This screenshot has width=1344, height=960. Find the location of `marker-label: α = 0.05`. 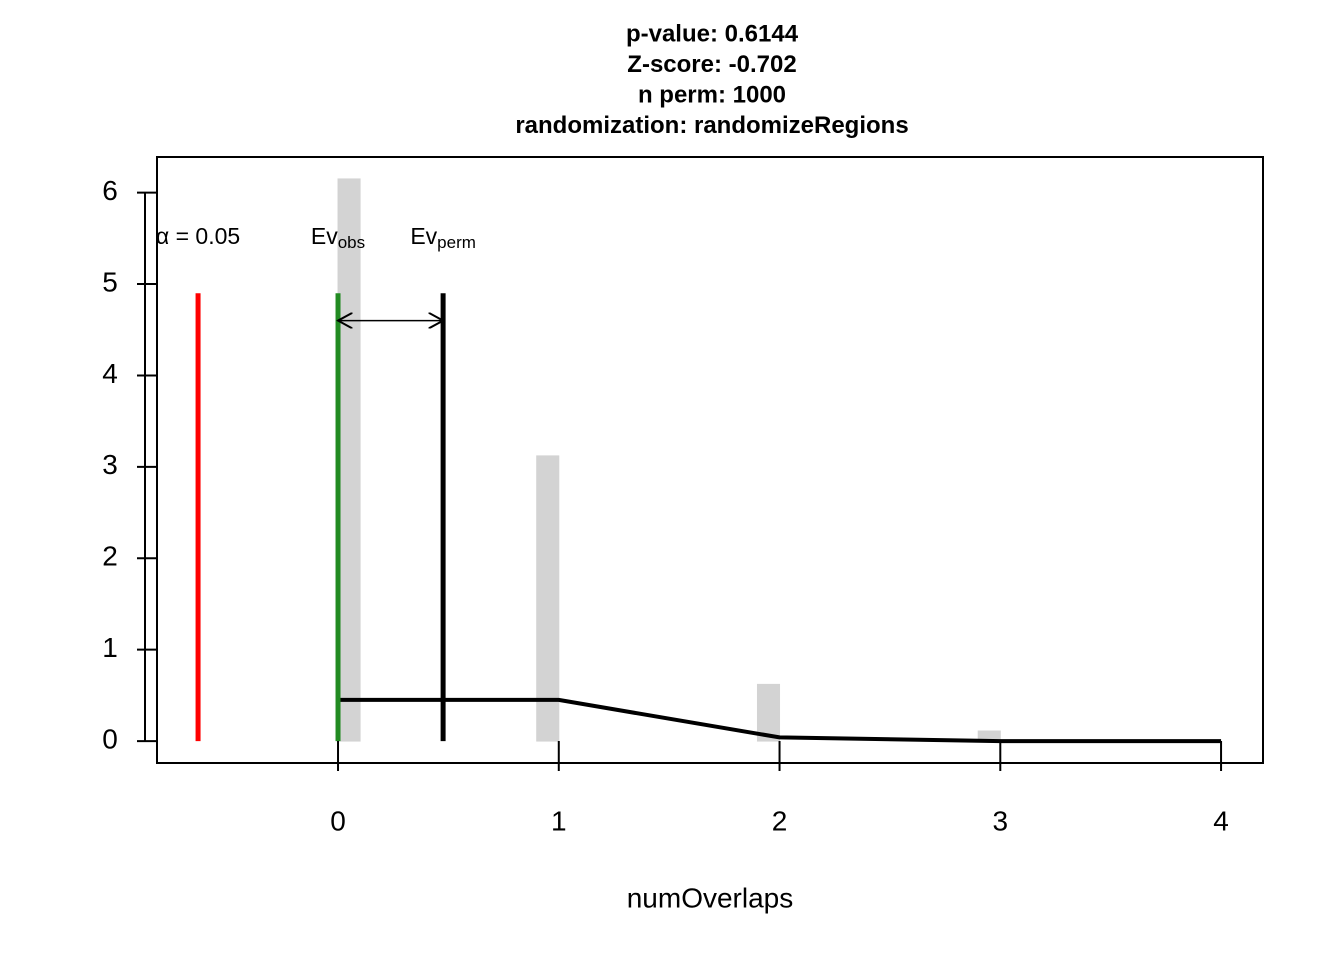

marker-label: α = 0.05 is located at coordinates (198, 236).